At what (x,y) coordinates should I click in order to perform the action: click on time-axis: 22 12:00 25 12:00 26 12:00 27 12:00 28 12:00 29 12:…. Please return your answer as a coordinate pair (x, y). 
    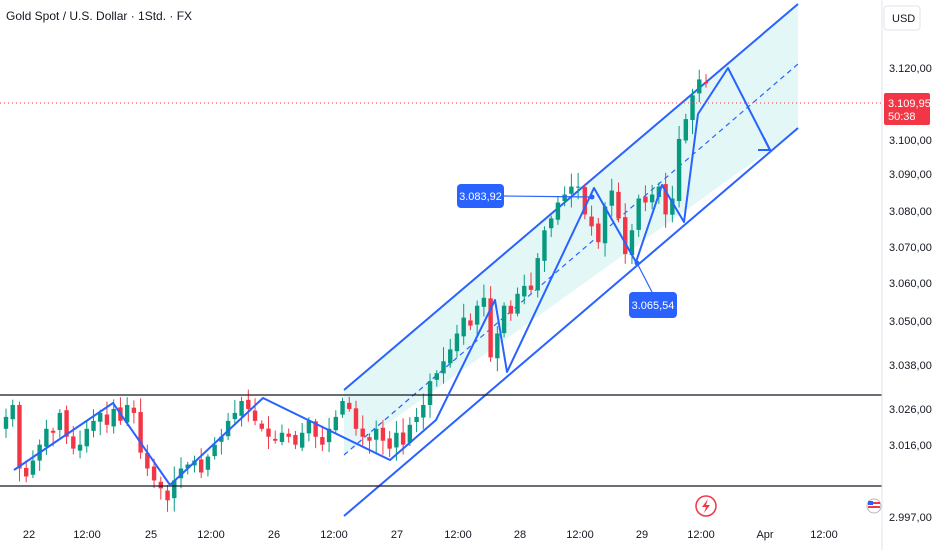
    Looking at the image, I should click on (441, 530).